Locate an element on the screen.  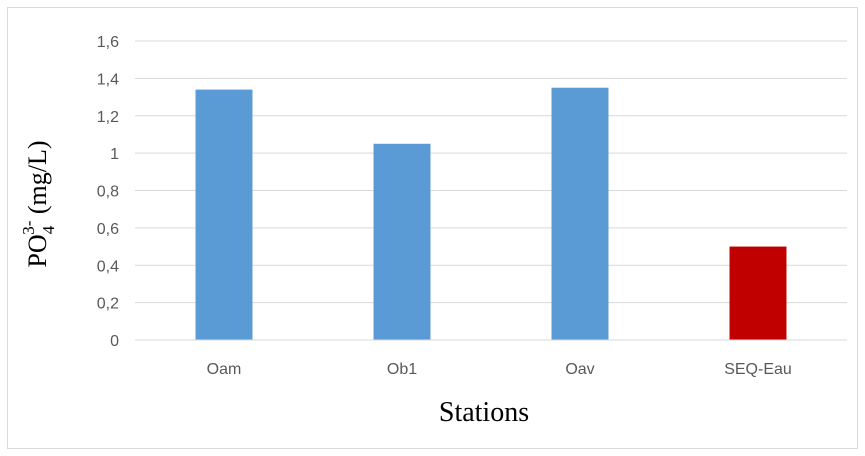
y-tick-label: 0,2 is located at coordinates (108, 304).